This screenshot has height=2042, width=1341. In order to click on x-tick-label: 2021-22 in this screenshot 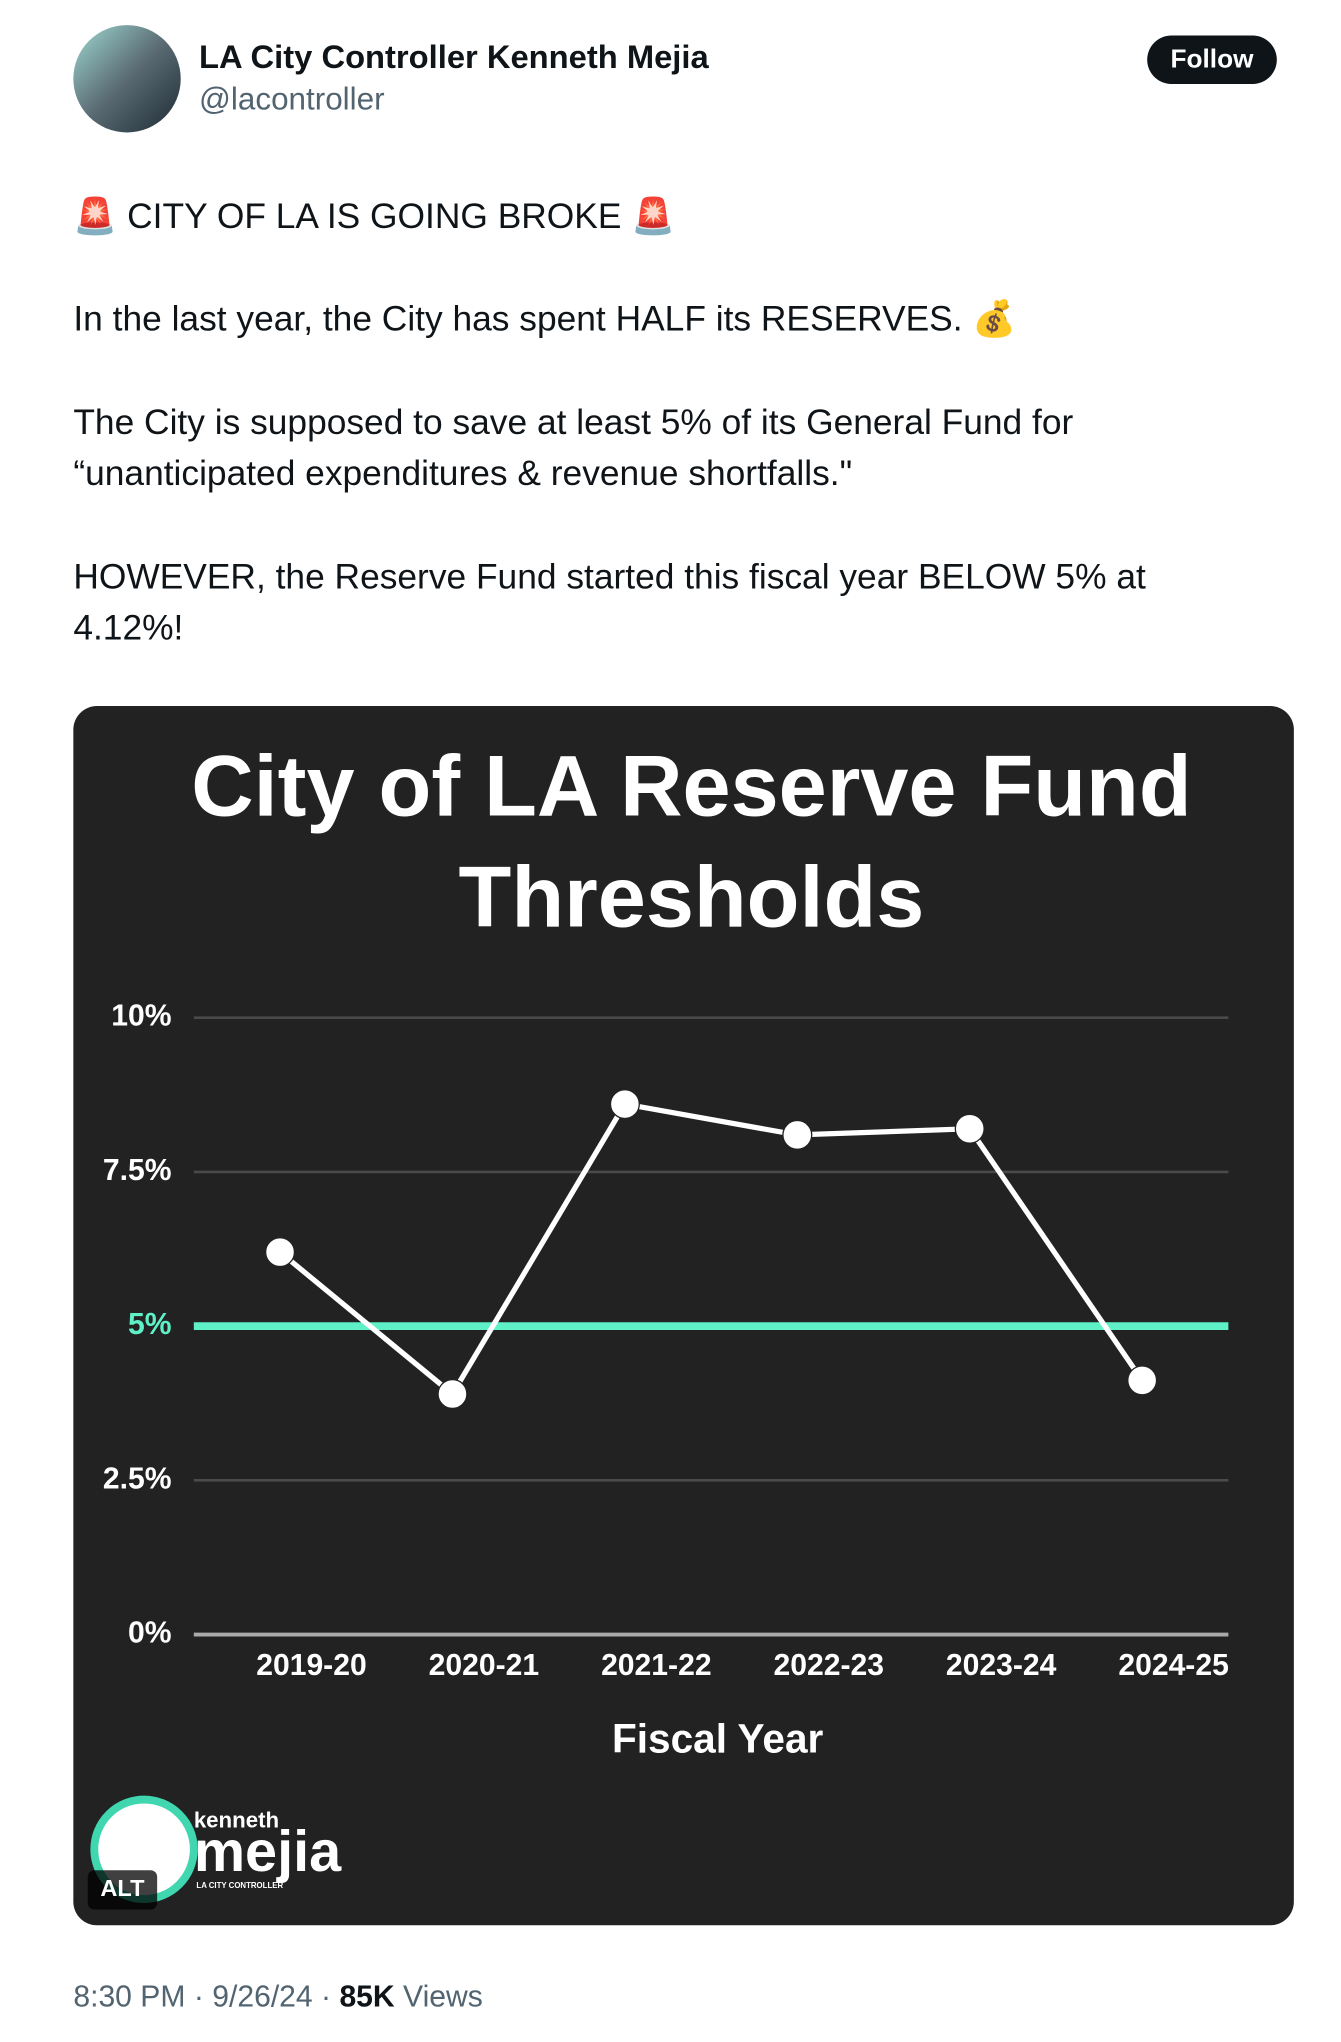, I will do `click(656, 1665)`.